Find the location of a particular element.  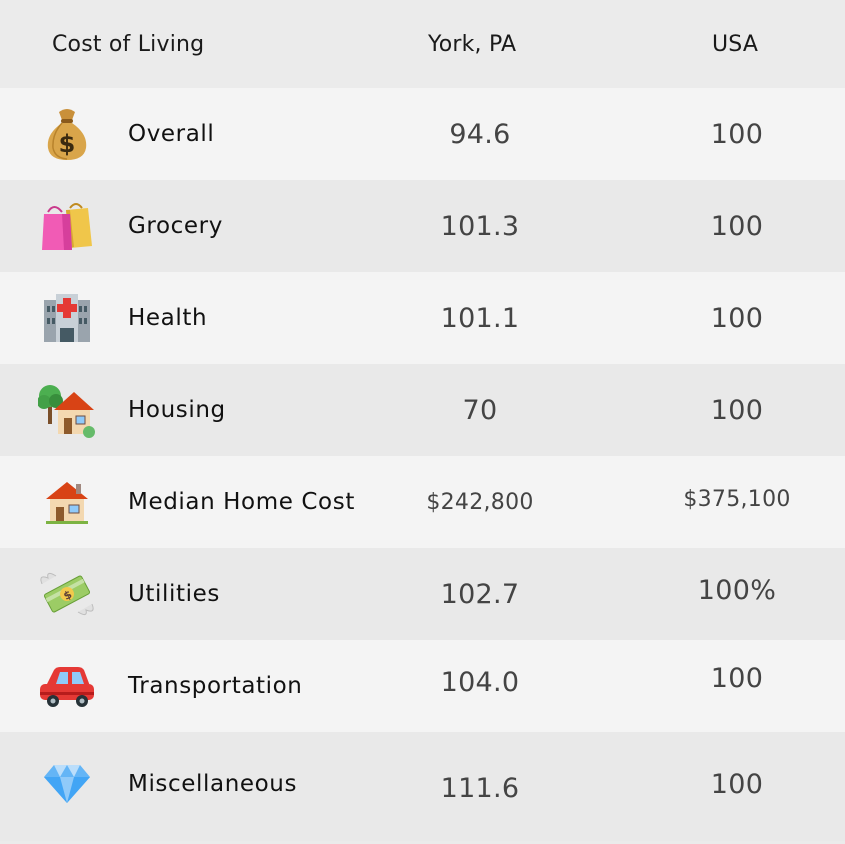

table-row: Housing 70 100 is located at coordinates (422, 410).